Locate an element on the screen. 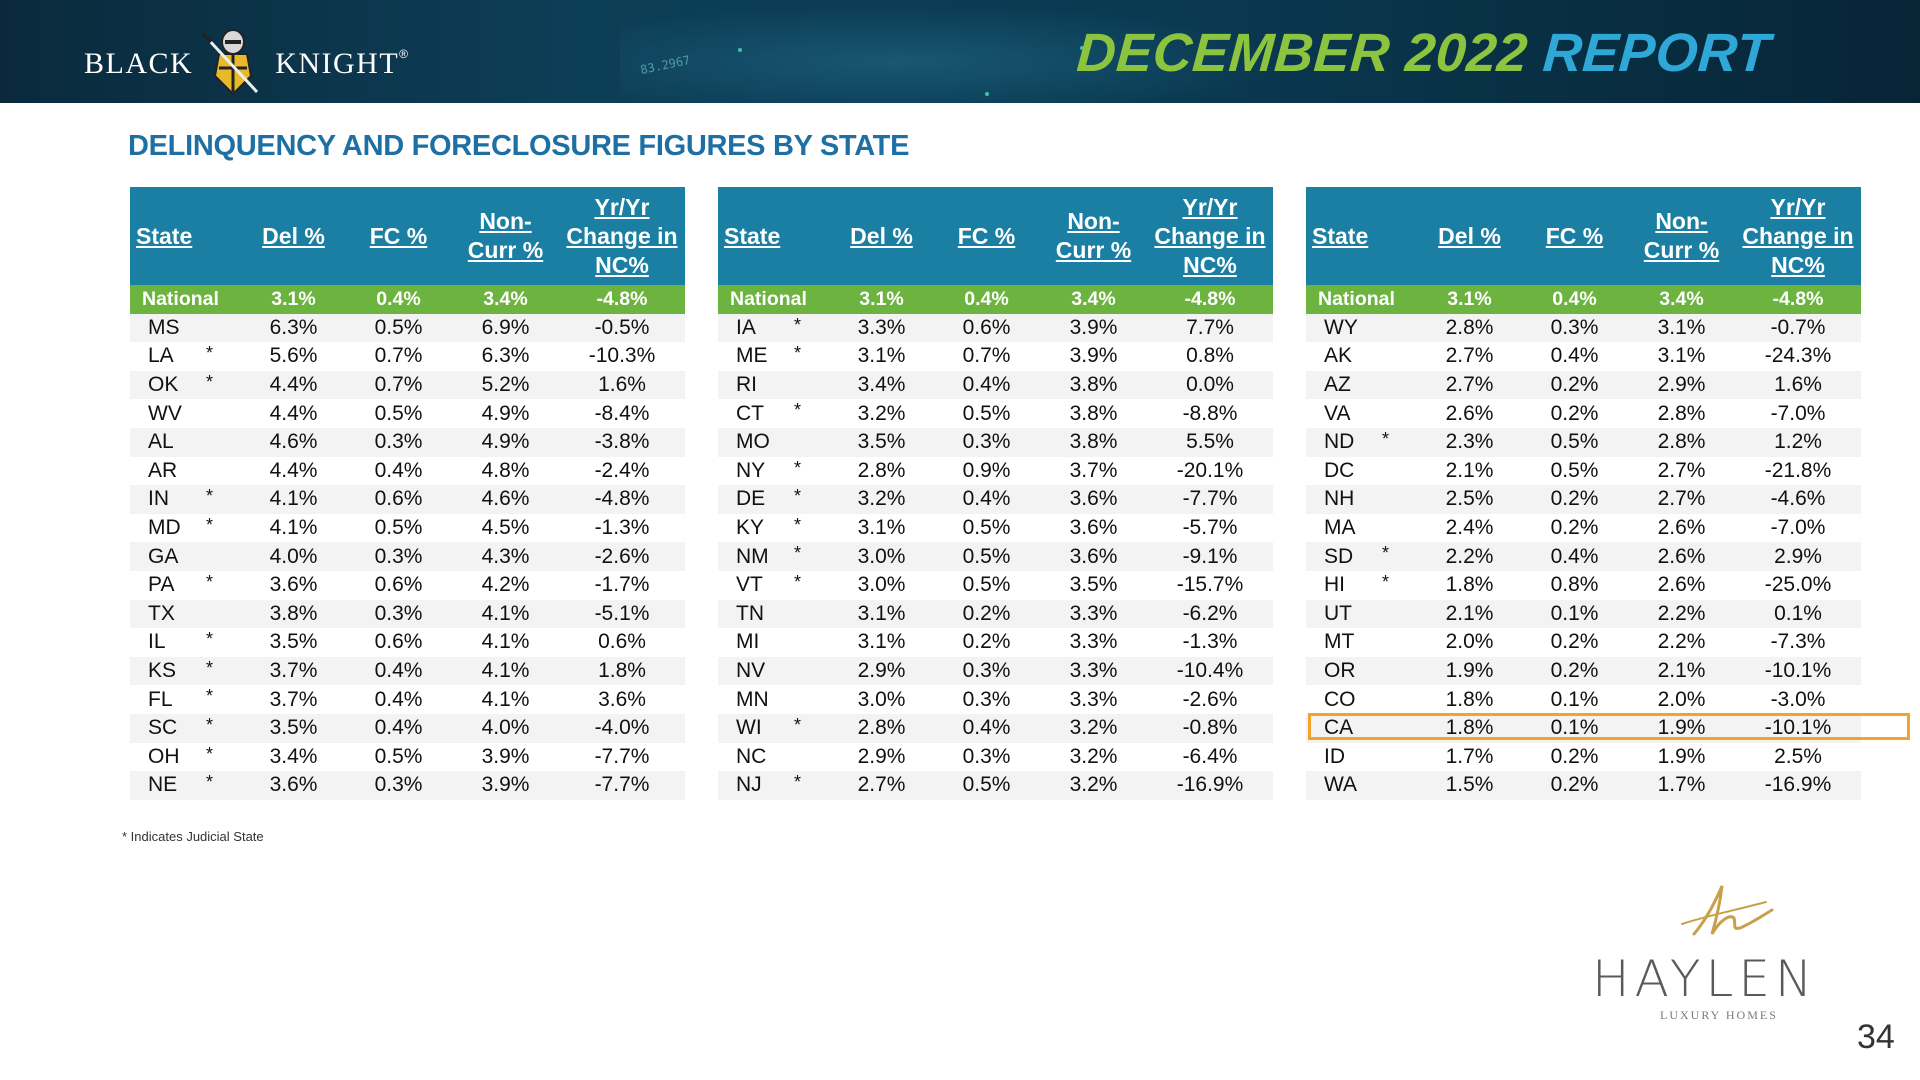 The image size is (1920, 1080). logo-word-left: BLACK is located at coordinates (139, 63).